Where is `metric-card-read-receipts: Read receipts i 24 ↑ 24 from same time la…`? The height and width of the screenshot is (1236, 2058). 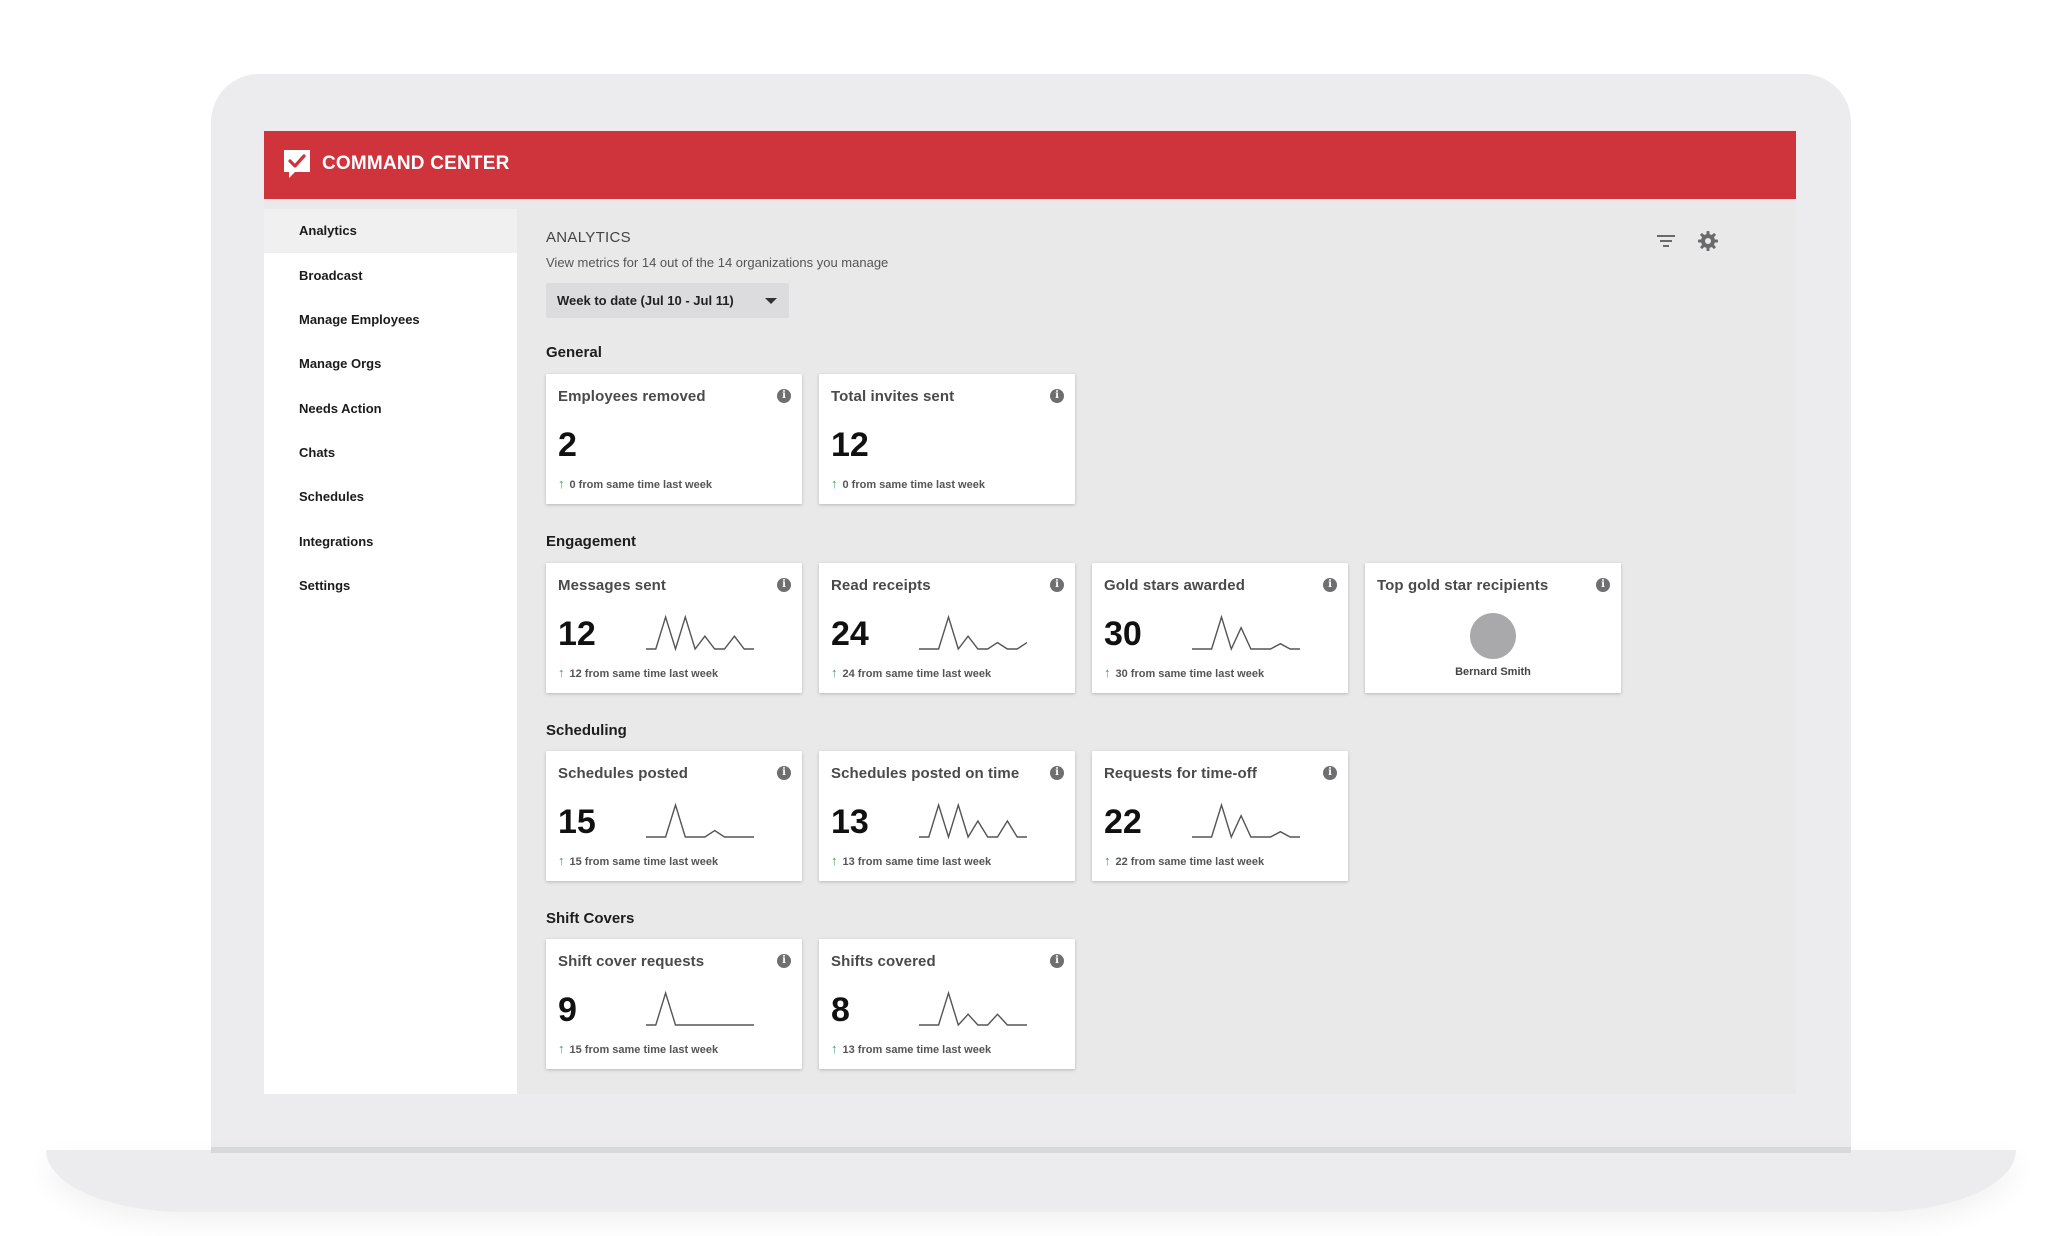 metric-card-read-receipts: Read receipts i 24 ↑ 24 from same time la… is located at coordinates (947, 628).